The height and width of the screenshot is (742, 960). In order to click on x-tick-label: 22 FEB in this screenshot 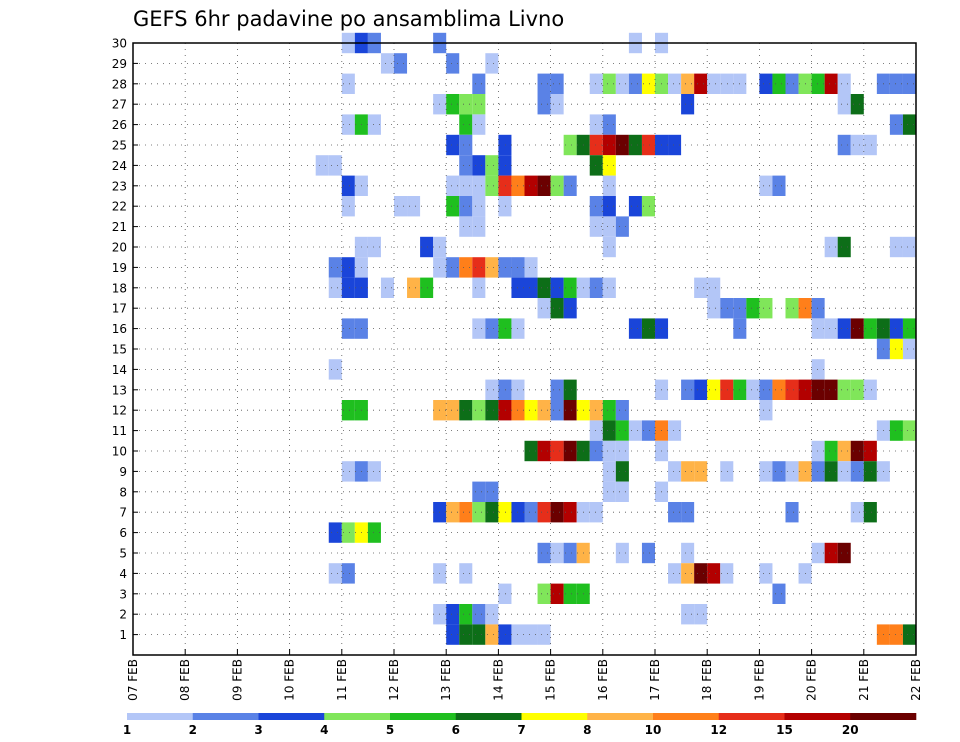, I will do `click(916, 680)`.